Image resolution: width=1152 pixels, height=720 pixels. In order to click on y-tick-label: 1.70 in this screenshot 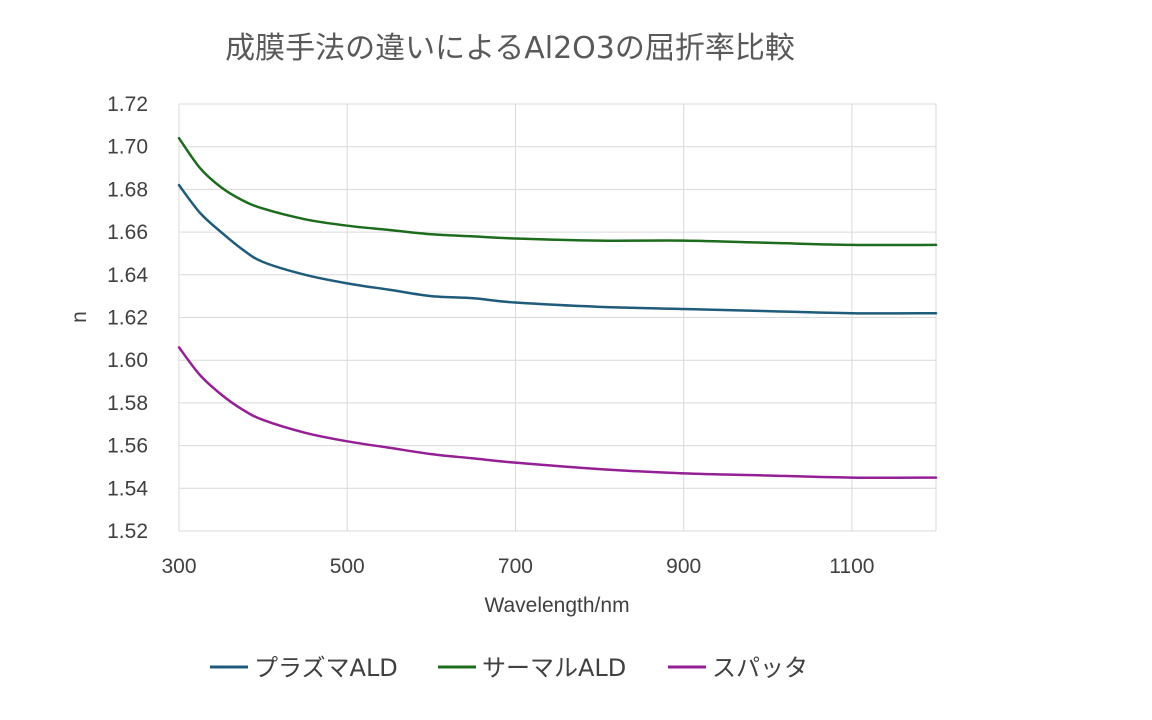, I will do `click(127, 147)`.